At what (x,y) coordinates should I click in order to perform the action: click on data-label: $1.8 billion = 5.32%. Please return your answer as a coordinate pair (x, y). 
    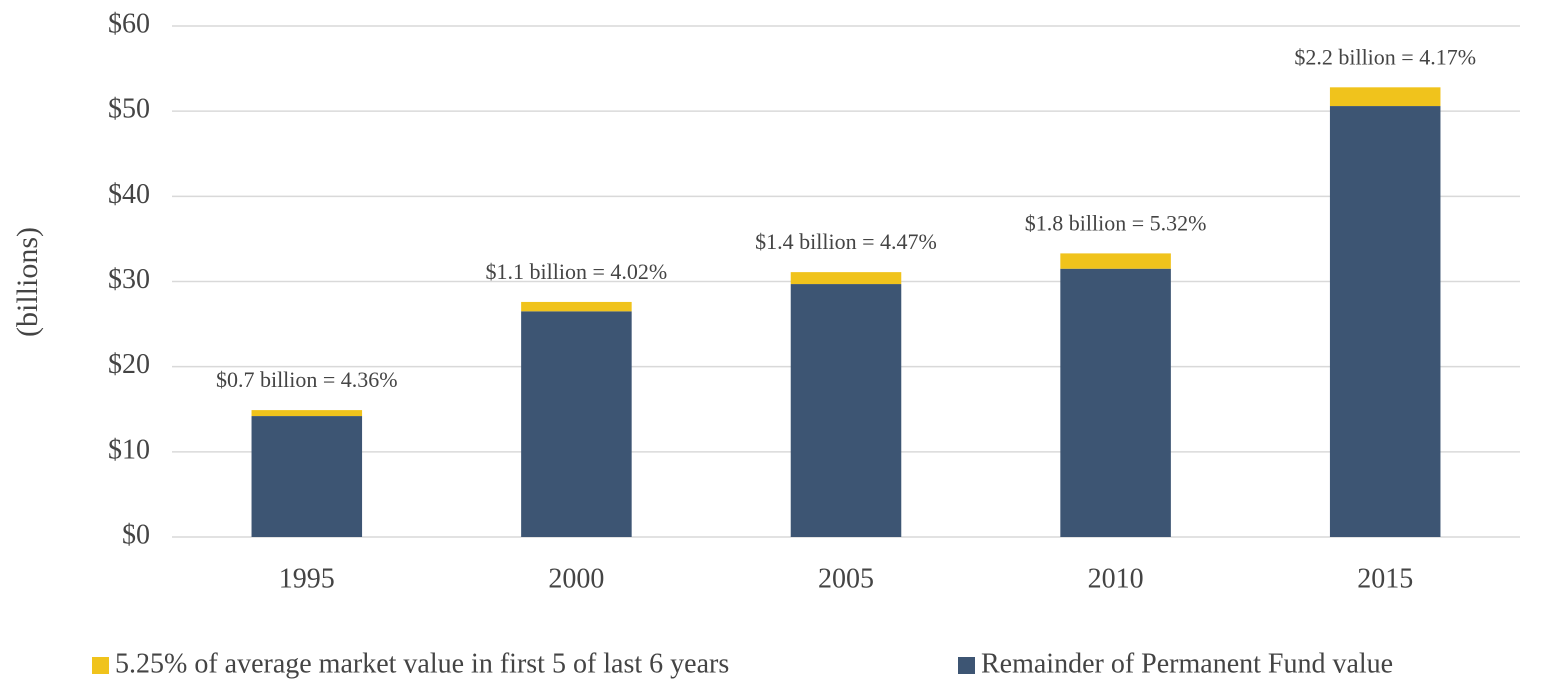
    Looking at the image, I should click on (1116, 222).